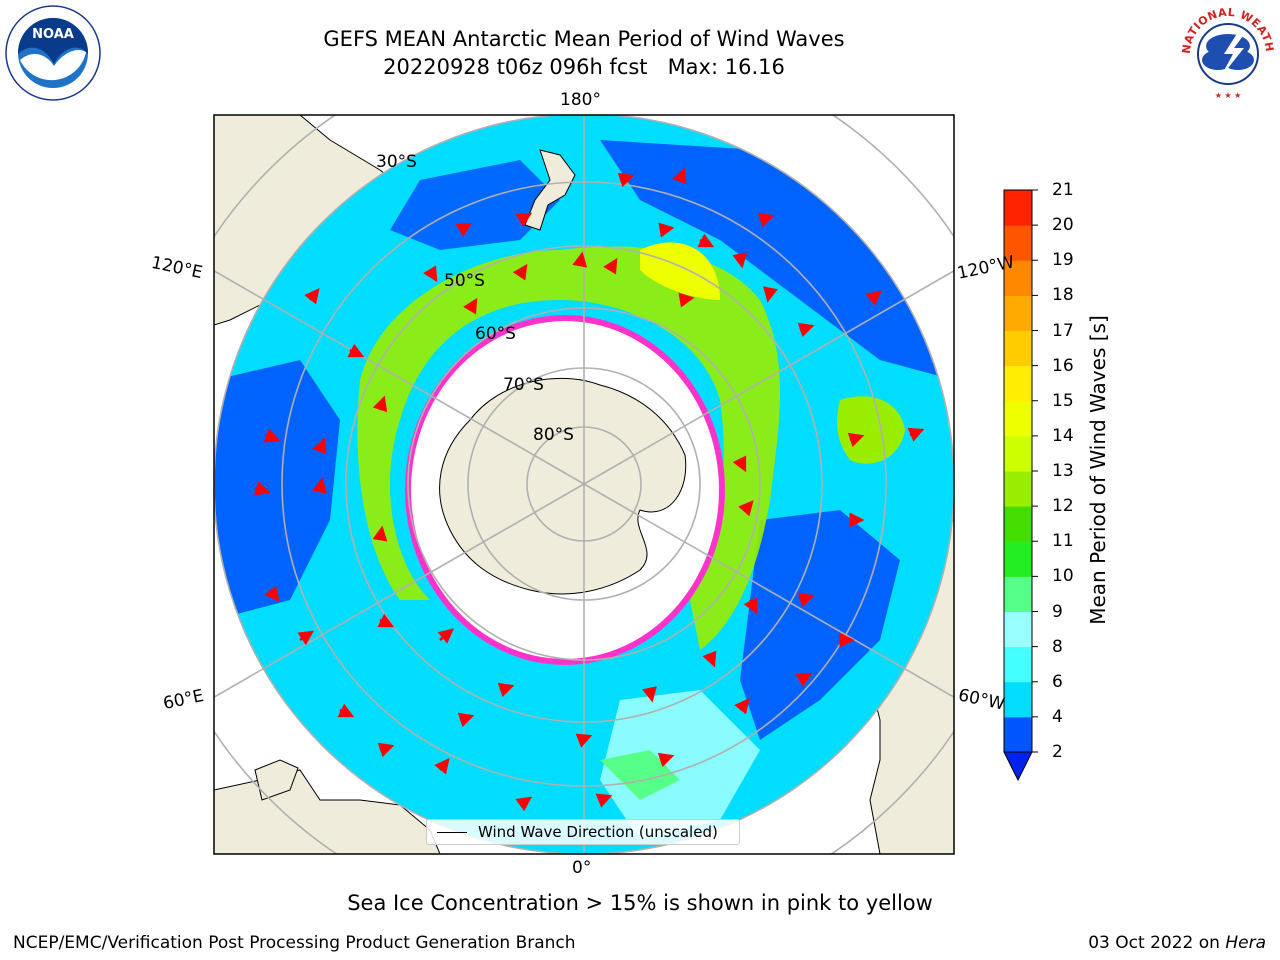  Describe the element at coordinates (1018, 766) in the screenshot. I see `colorbar-extend-min` at that location.